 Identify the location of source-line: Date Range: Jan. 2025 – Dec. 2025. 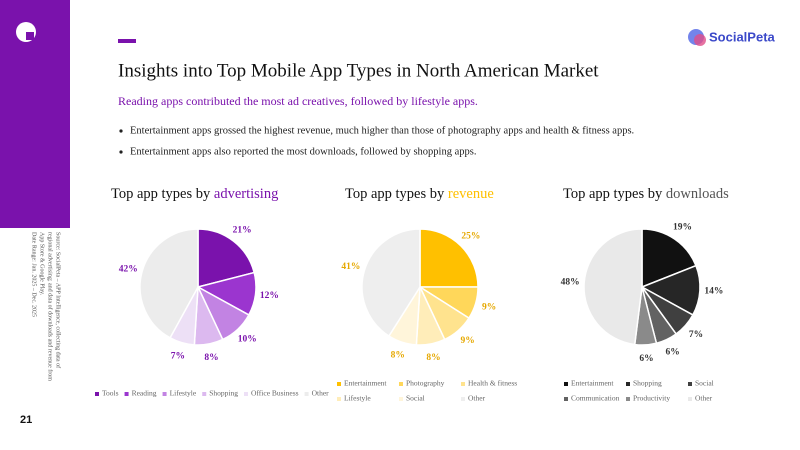
(34, 274).